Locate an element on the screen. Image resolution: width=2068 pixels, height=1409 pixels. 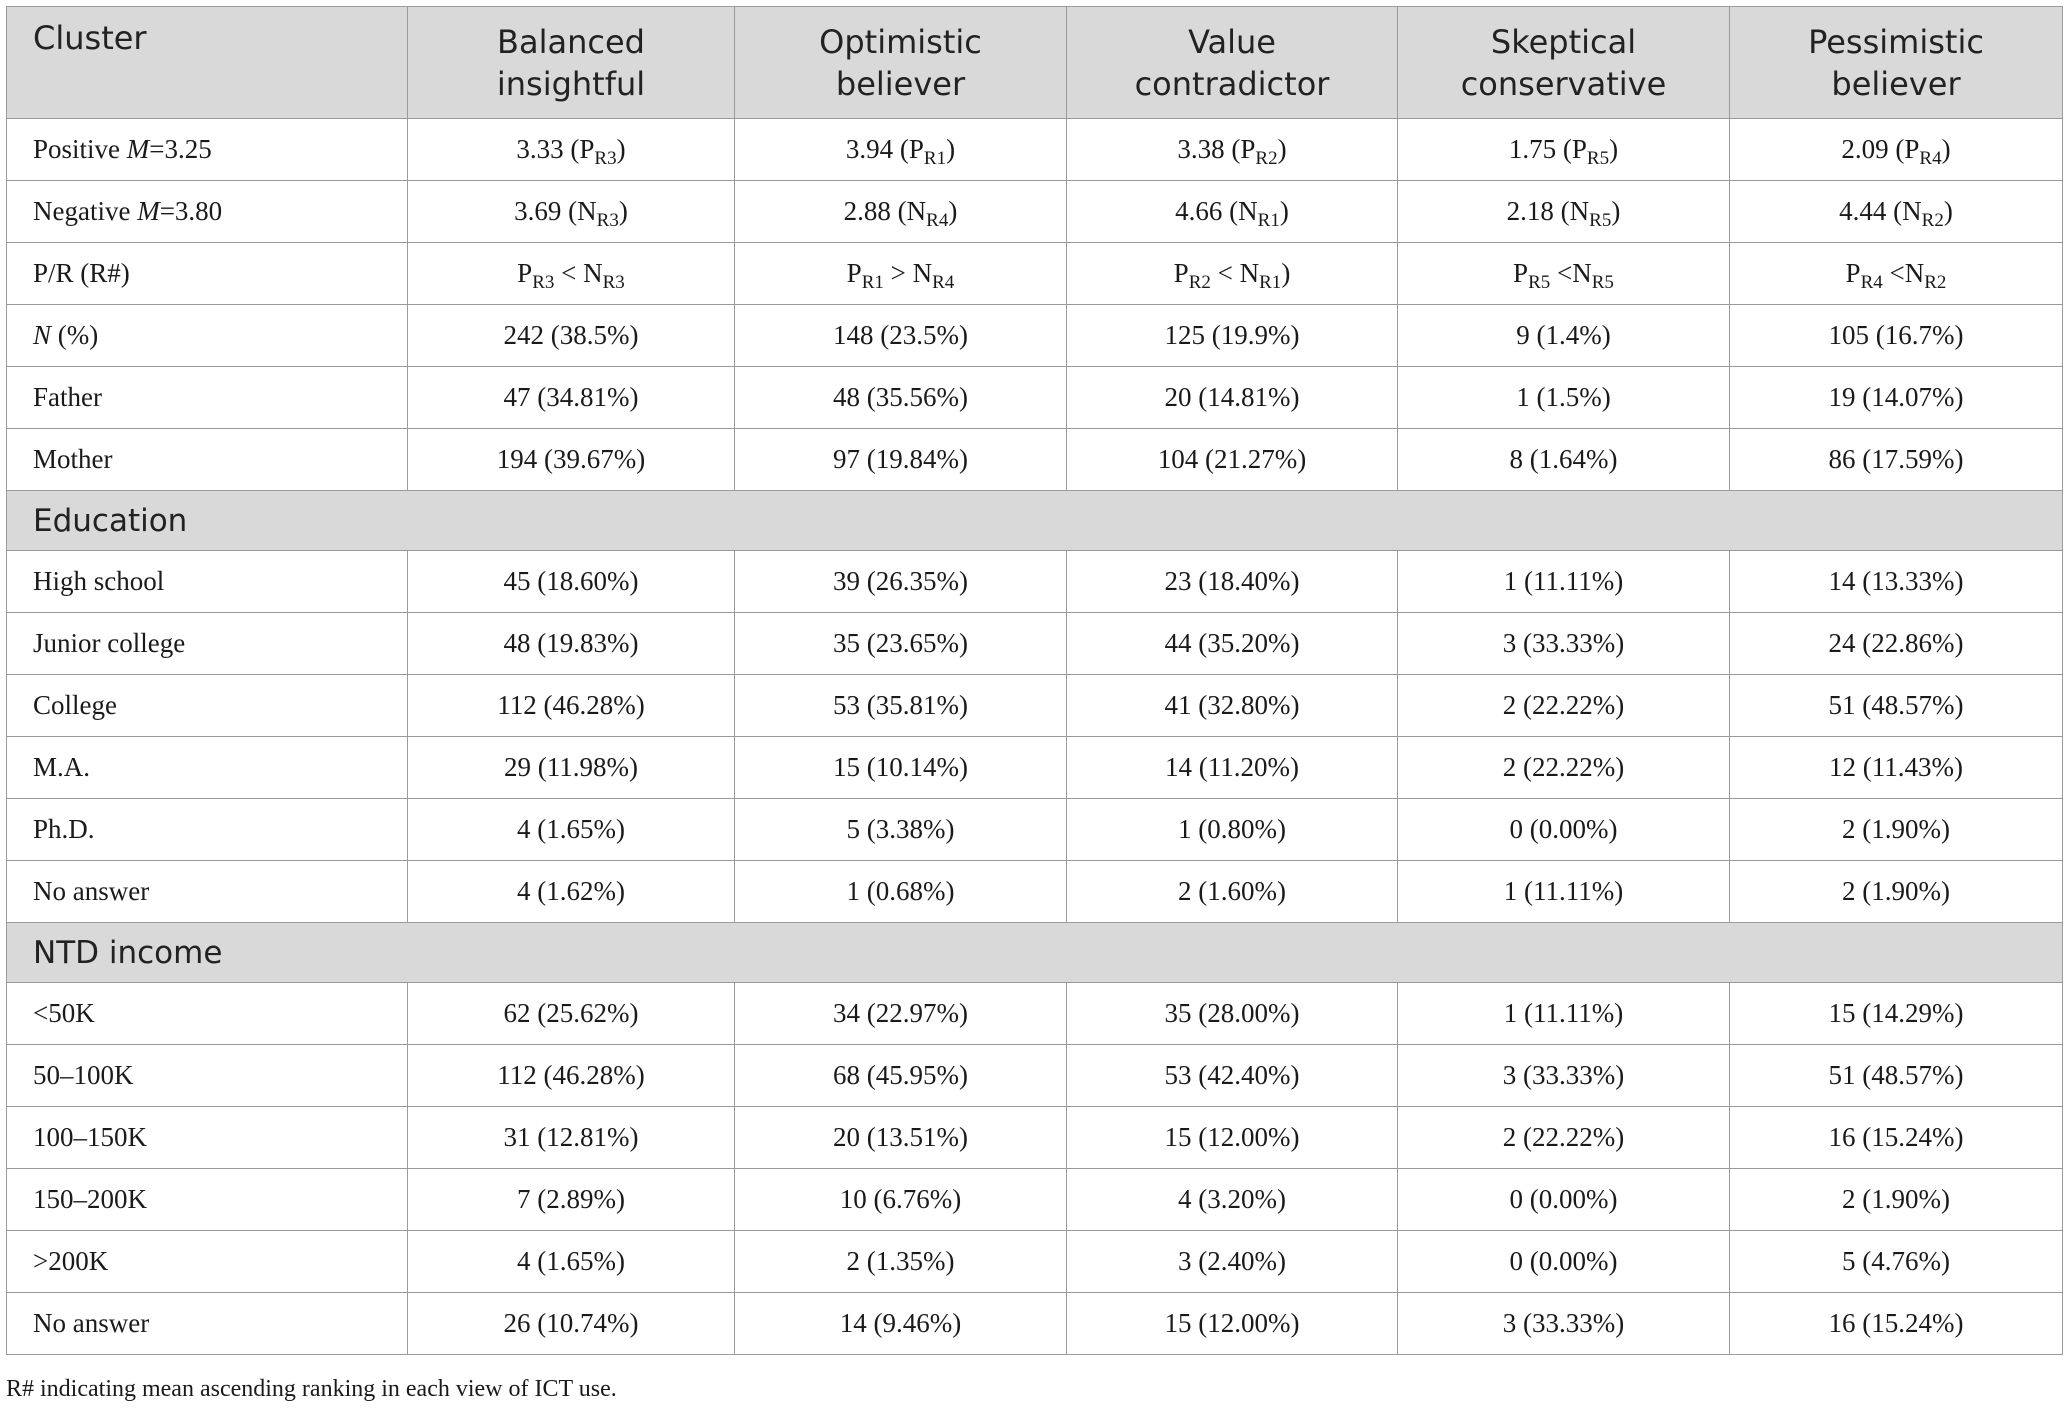
table-cell: 12 (11.43%) is located at coordinates (1896, 767).